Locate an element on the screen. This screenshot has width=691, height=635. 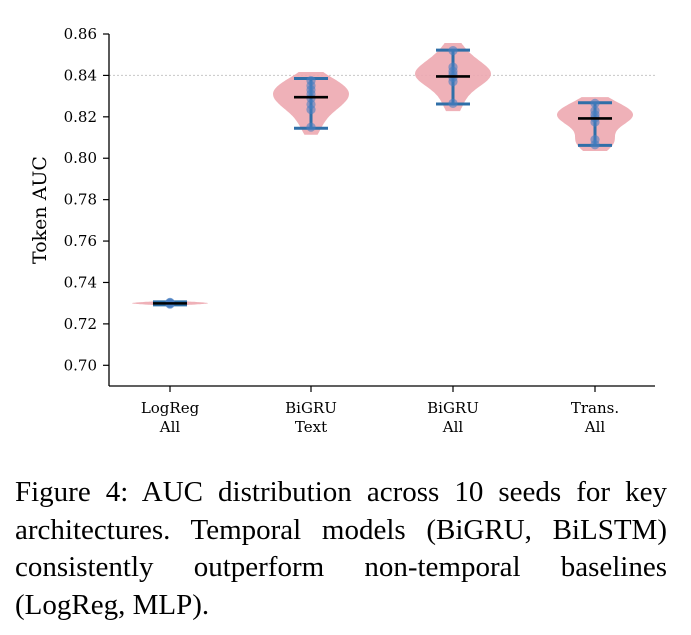
y-tick-label: 0.70 is located at coordinates (80, 365).